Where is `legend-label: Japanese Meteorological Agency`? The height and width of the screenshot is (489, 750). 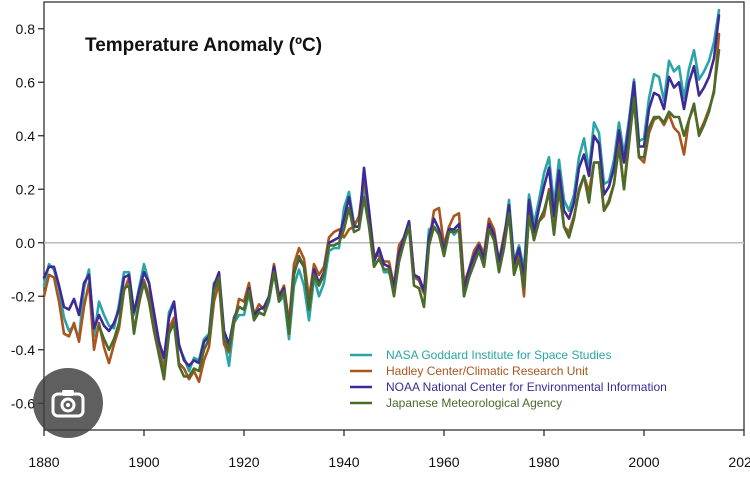
legend-label: Japanese Meteorological Agency is located at coordinates (474, 403).